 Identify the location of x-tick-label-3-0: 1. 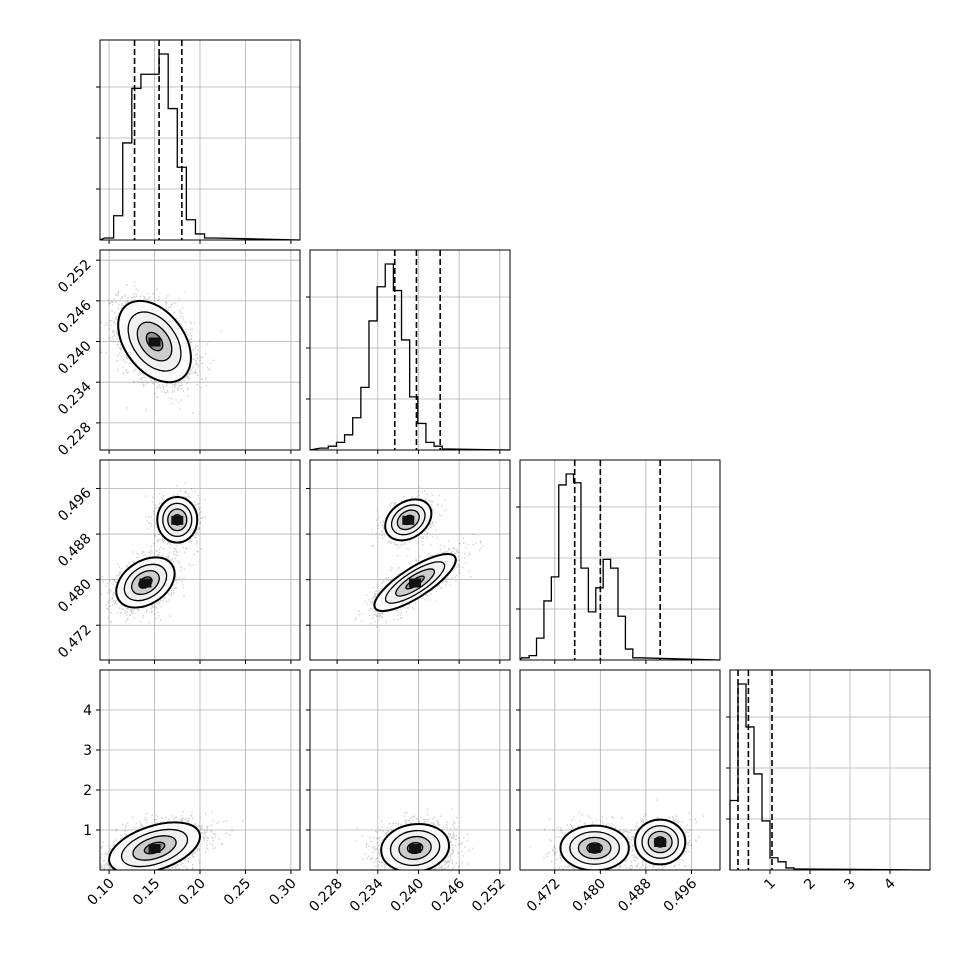
(770, 885).